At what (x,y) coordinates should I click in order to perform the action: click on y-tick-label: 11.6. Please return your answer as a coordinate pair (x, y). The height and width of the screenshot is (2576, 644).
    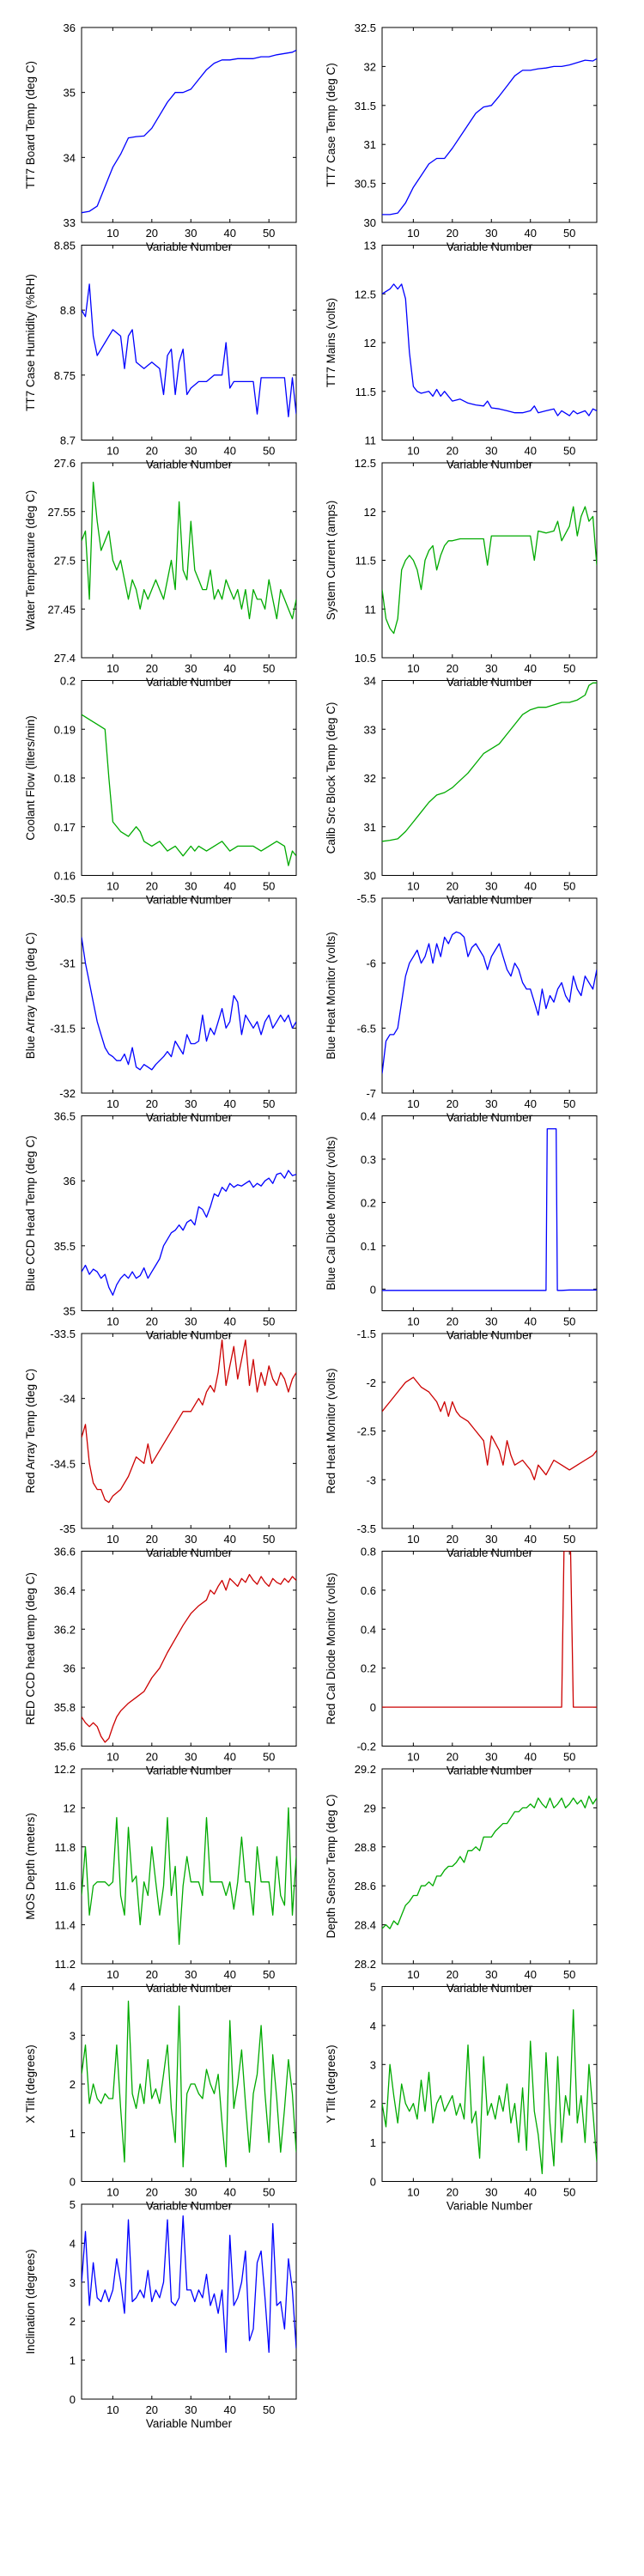
    Looking at the image, I should click on (66, 1887).